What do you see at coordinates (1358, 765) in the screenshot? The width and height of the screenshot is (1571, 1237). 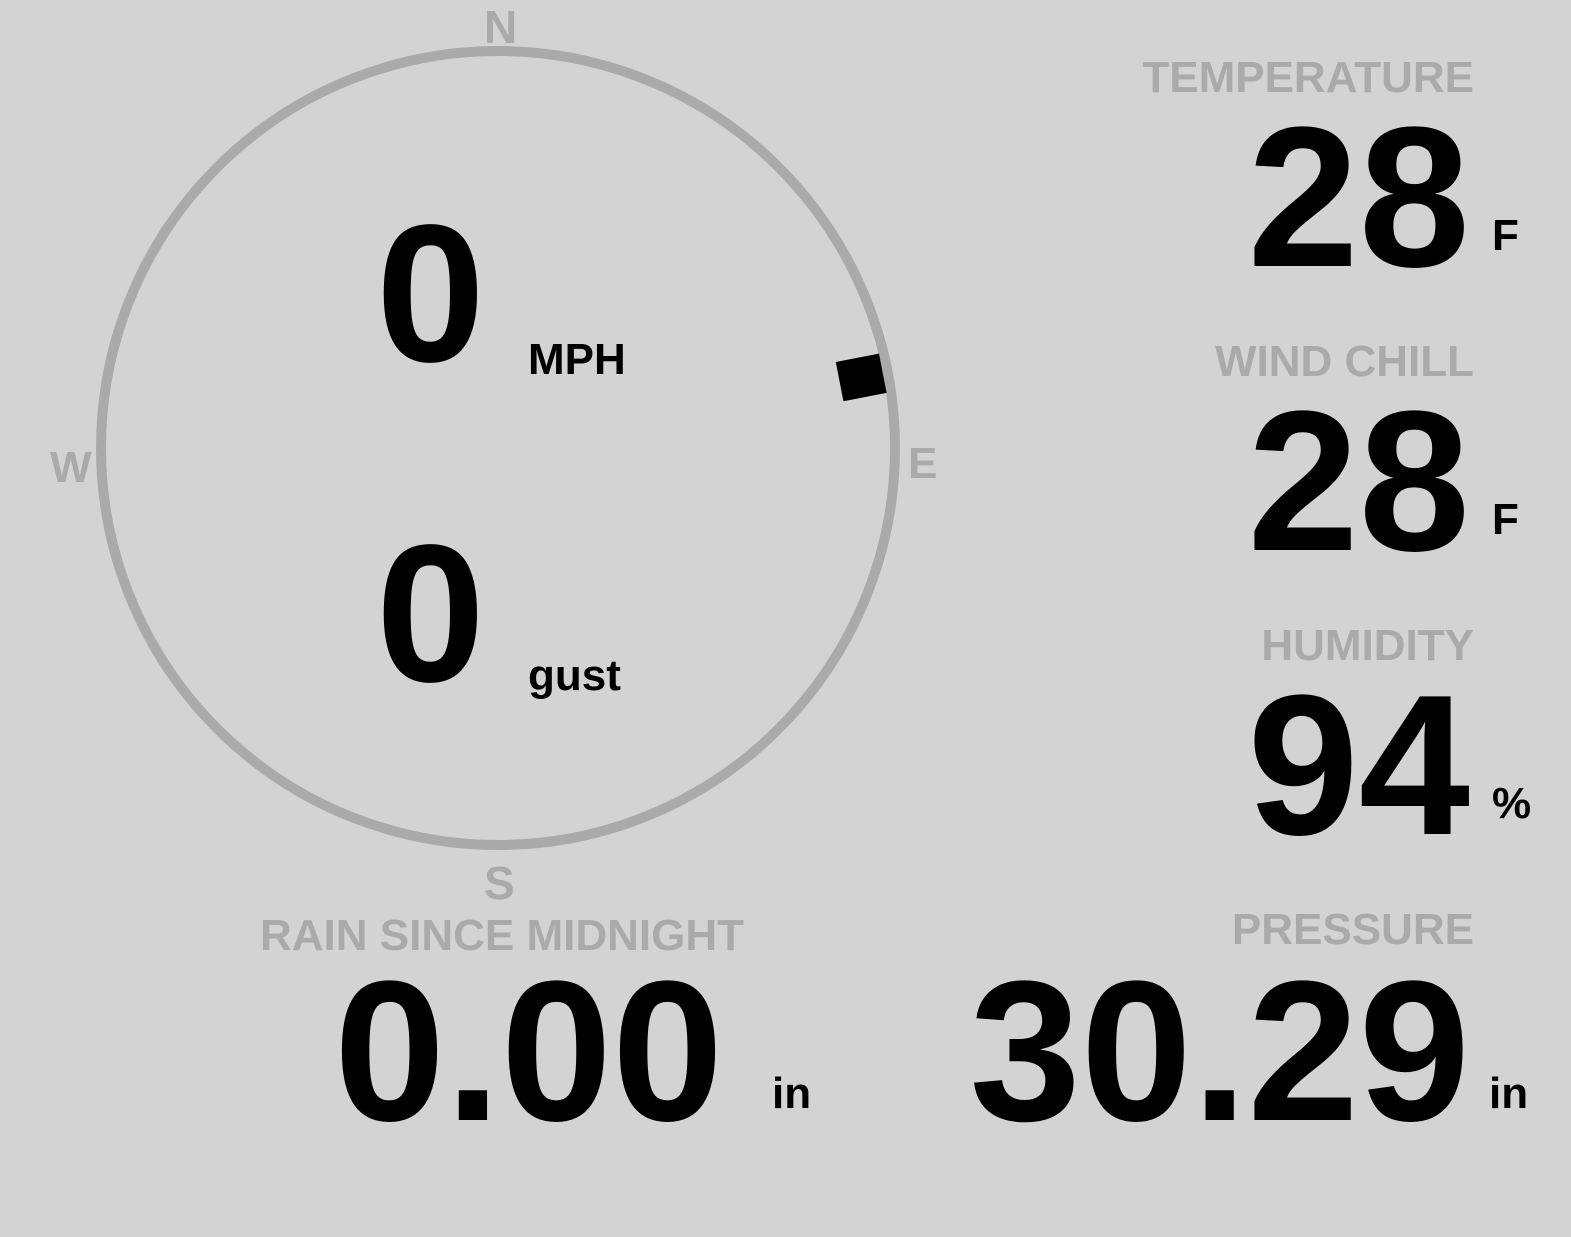 I see `humidity-value: 94` at bounding box center [1358, 765].